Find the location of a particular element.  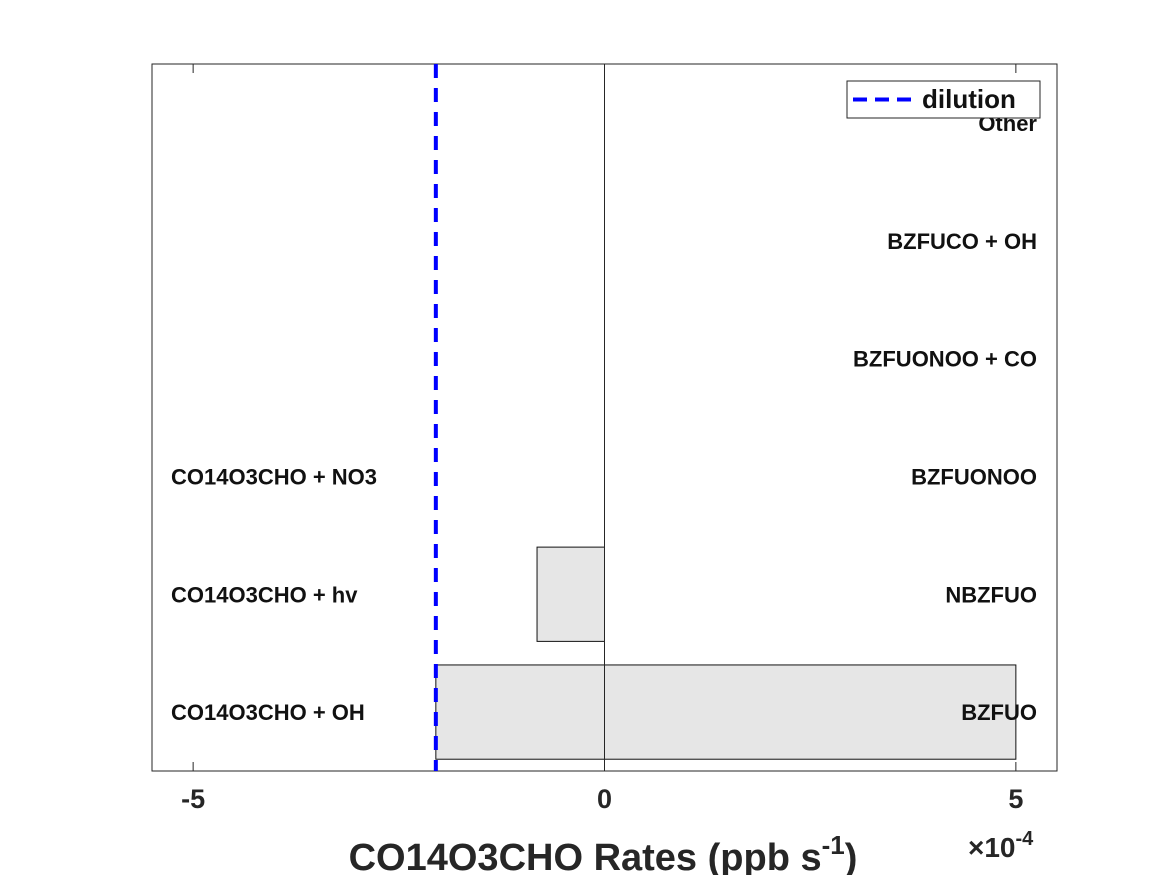

x-tick-label: 0 is located at coordinates (604, 799).